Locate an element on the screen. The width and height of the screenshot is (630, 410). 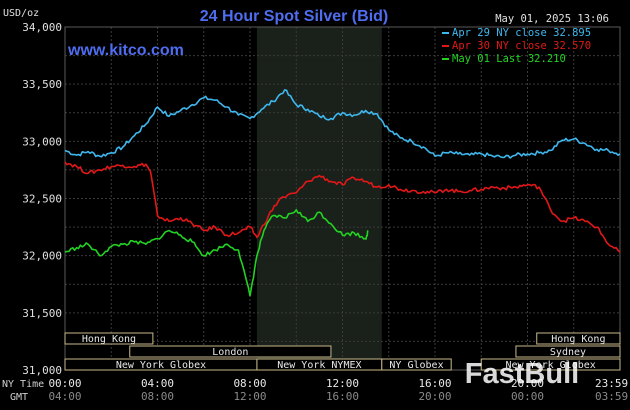
y-tick-label: 31,500 is located at coordinates (42, 313).